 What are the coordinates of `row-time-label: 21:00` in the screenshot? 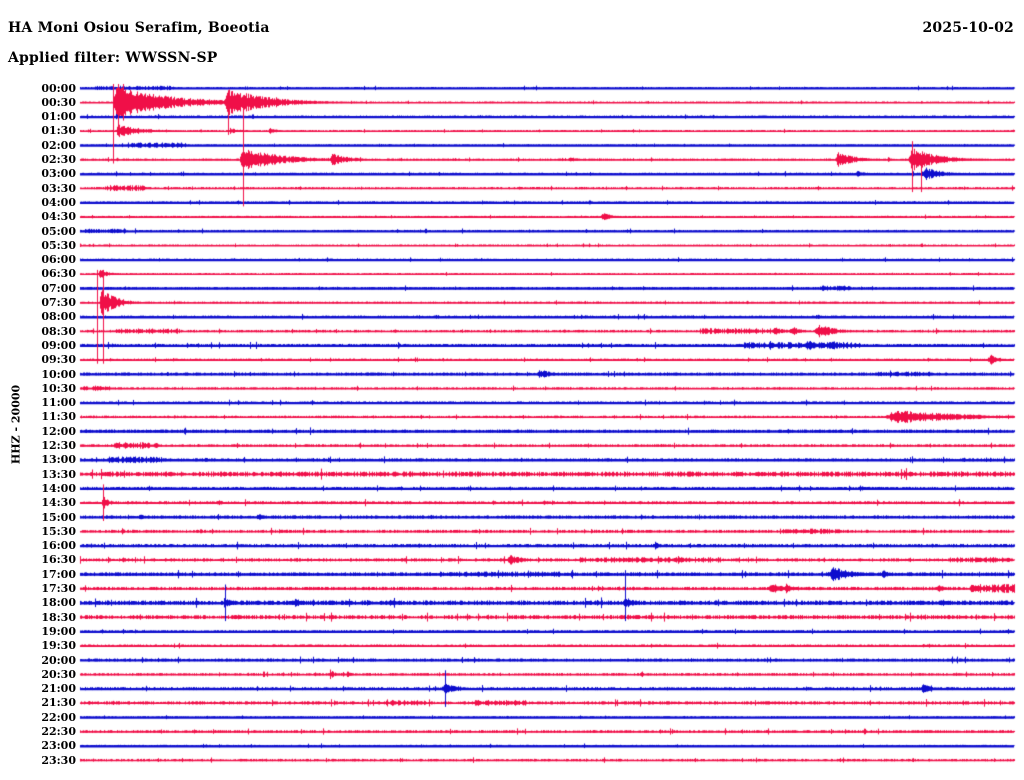 It's located at (58, 689).